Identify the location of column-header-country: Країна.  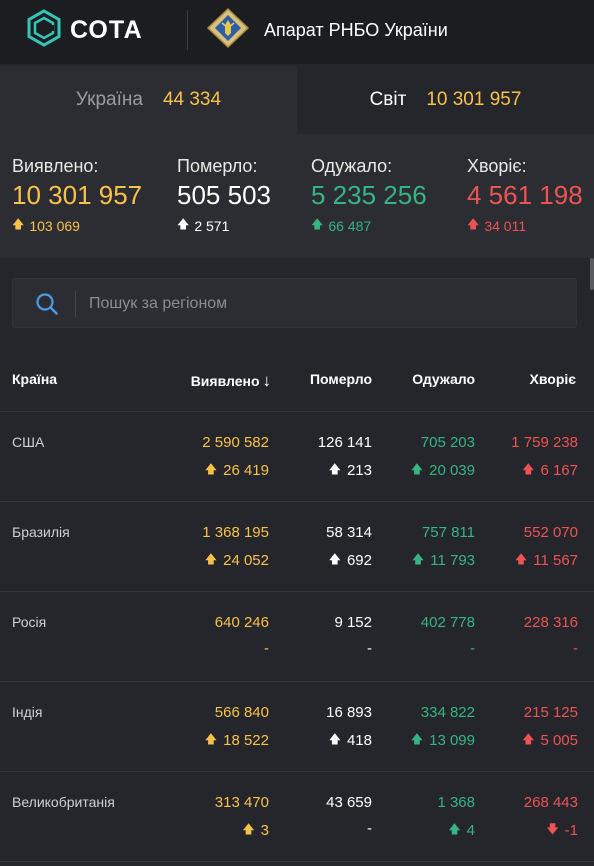
(35, 379).